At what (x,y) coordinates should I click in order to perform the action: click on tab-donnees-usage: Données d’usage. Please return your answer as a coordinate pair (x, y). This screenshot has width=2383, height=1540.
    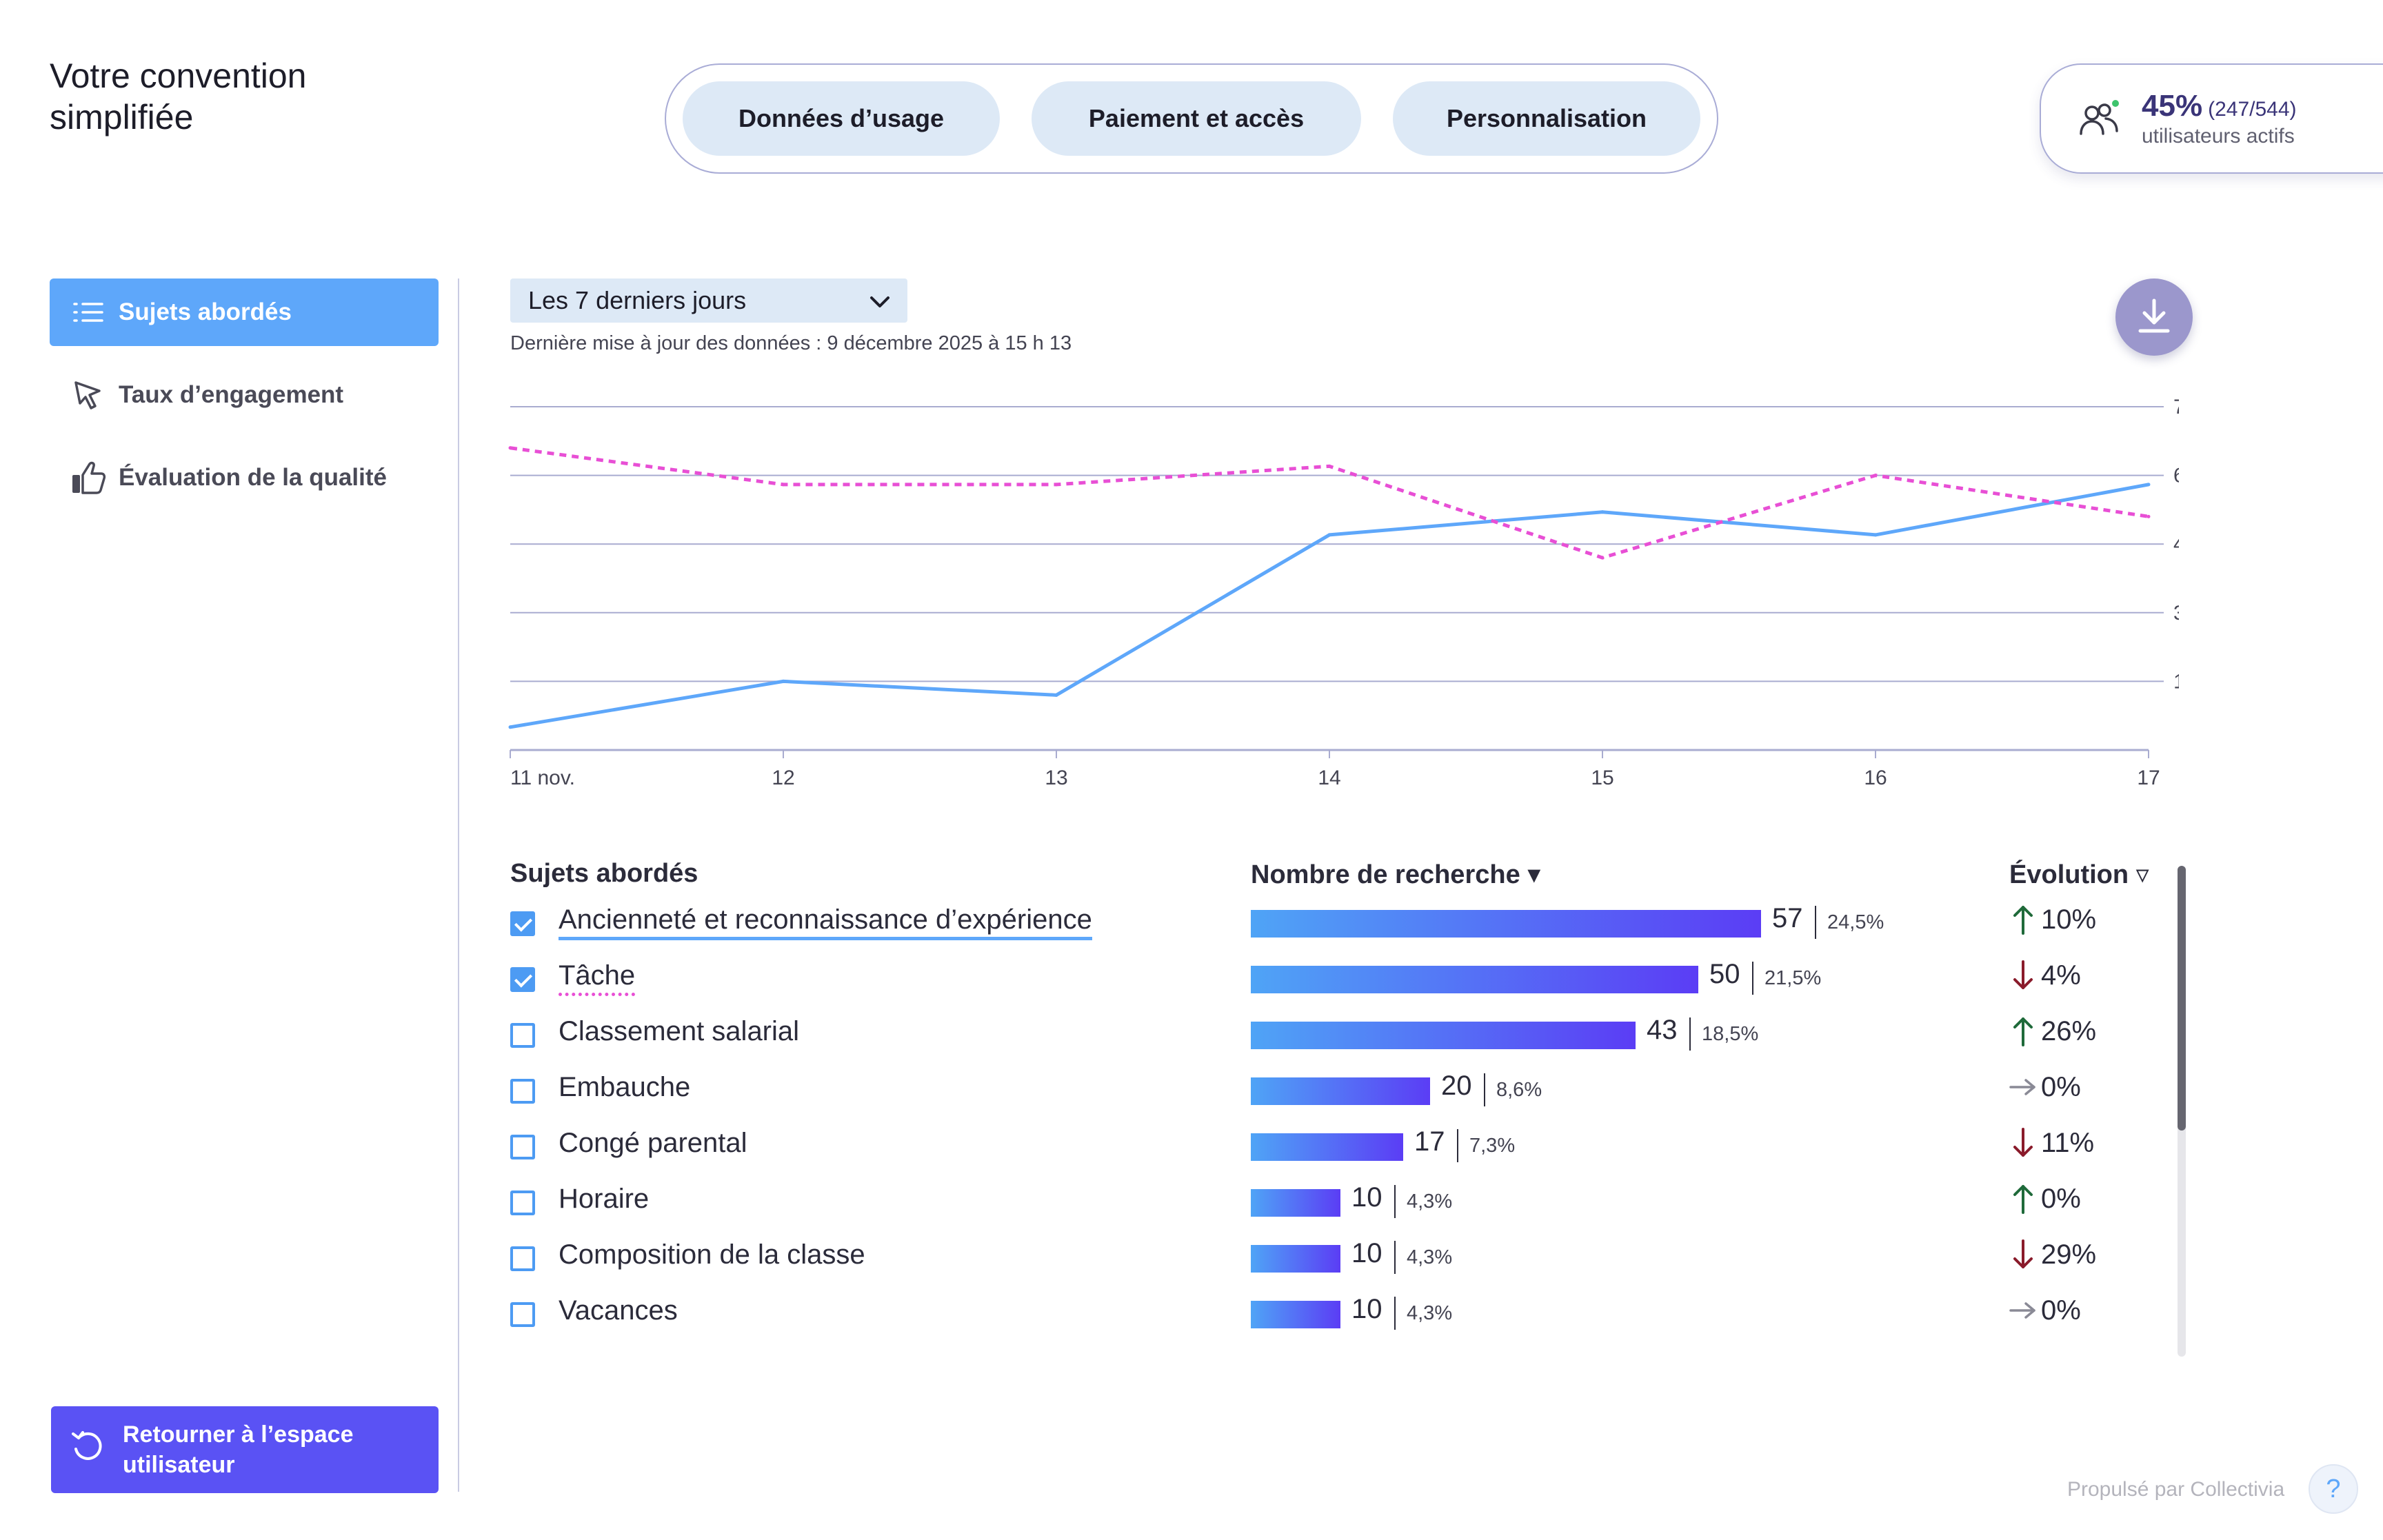
    Looking at the image, I should click on (841, 119).